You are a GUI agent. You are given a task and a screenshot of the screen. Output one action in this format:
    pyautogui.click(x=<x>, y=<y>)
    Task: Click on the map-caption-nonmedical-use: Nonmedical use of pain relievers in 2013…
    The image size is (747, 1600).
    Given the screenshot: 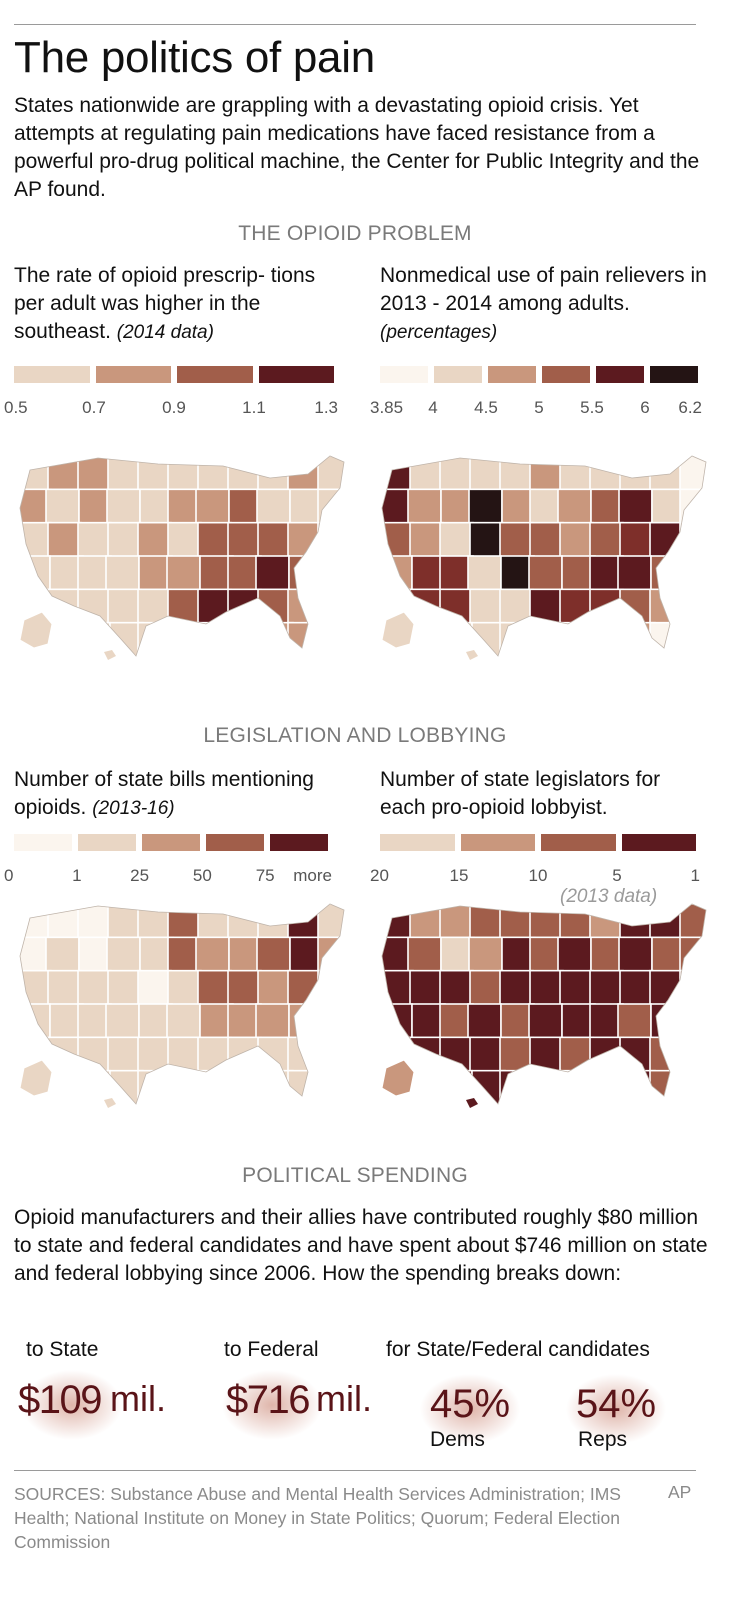 What is the action you would take?
    pyautogui.click(x=545, y=304)
    